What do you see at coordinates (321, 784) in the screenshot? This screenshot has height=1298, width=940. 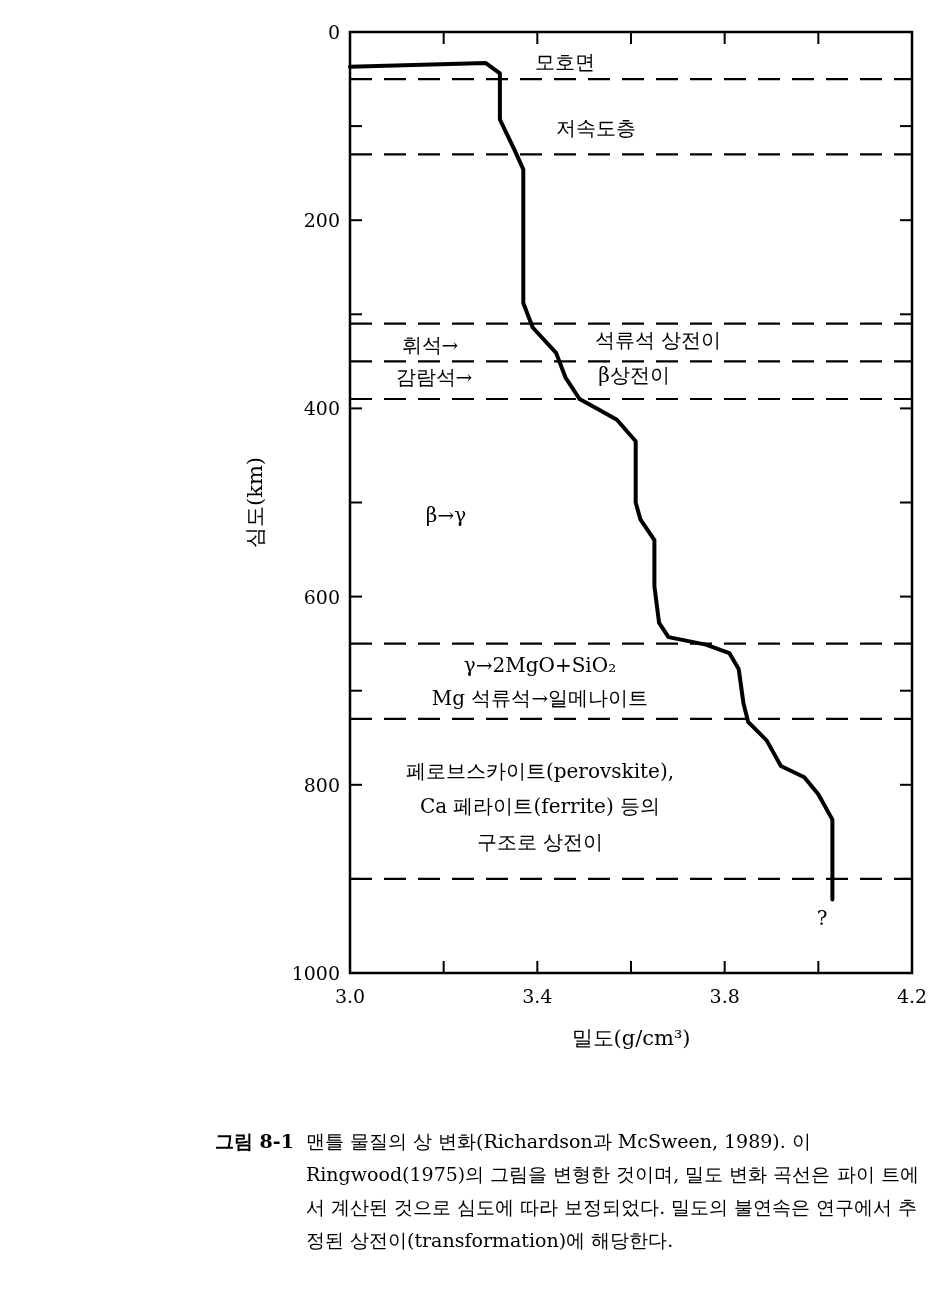 I see `y-tick-label: 800` at bounding box center [321, 784].